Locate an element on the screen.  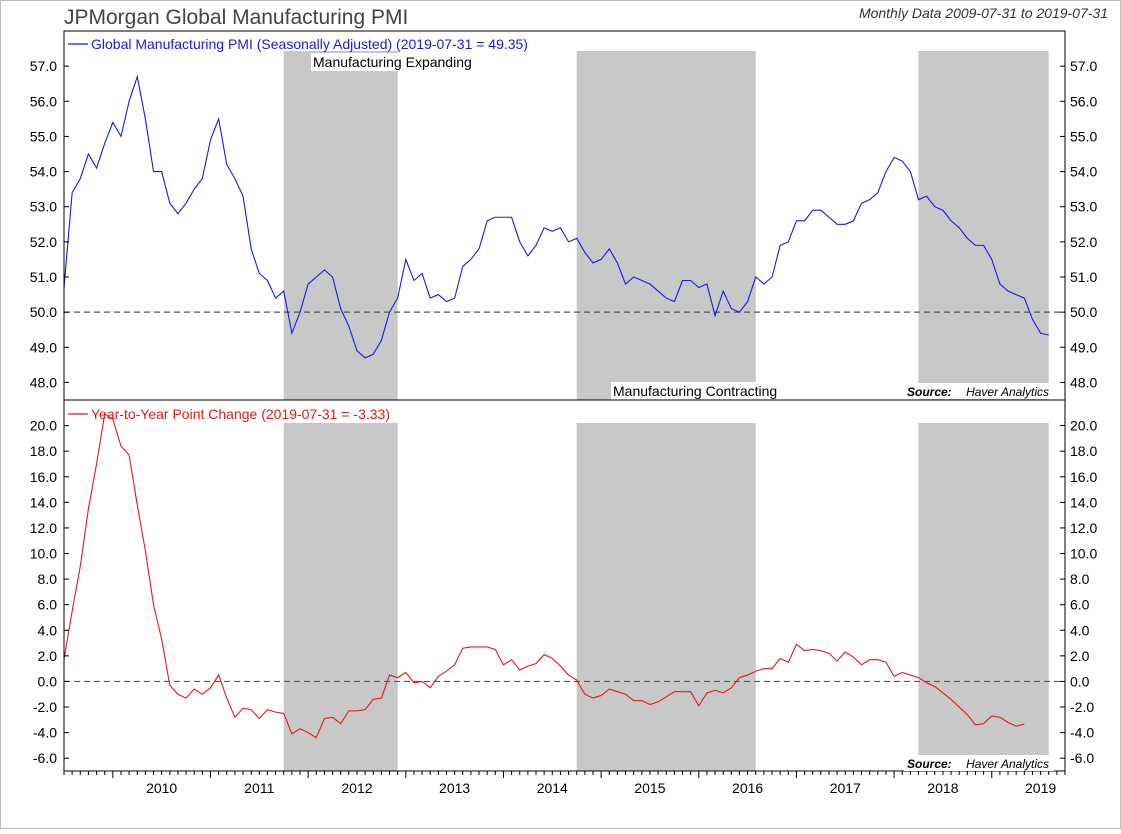
x-year-label: 2013 is located at coordinates (454, 788).